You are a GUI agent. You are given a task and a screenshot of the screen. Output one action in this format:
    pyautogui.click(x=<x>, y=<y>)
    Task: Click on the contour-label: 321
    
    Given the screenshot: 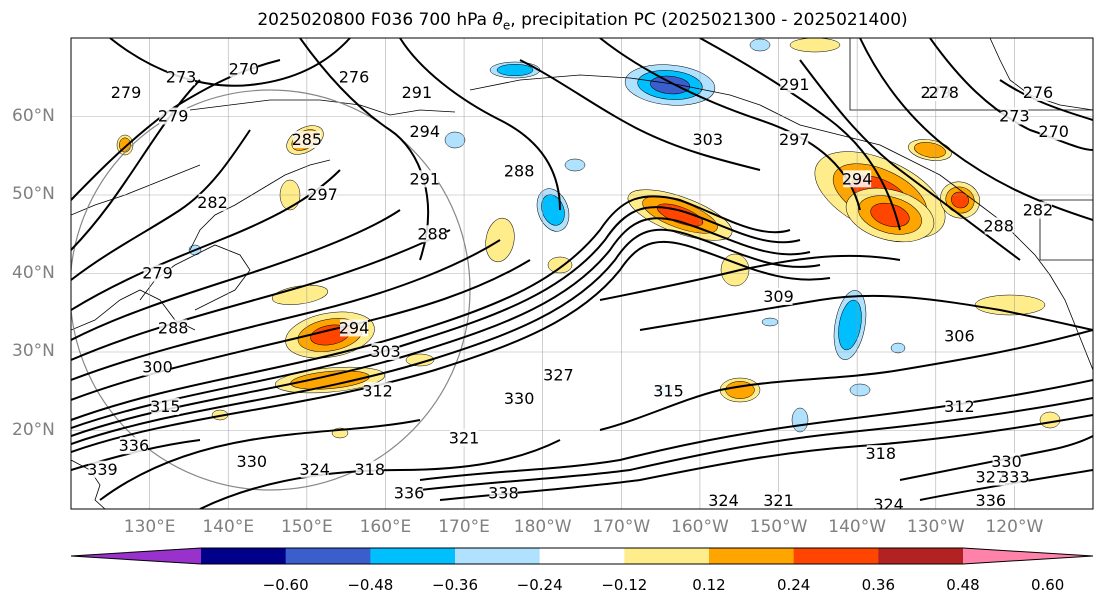 What is the action you would take?
    pyautogui.click(x=464, y=437)
    